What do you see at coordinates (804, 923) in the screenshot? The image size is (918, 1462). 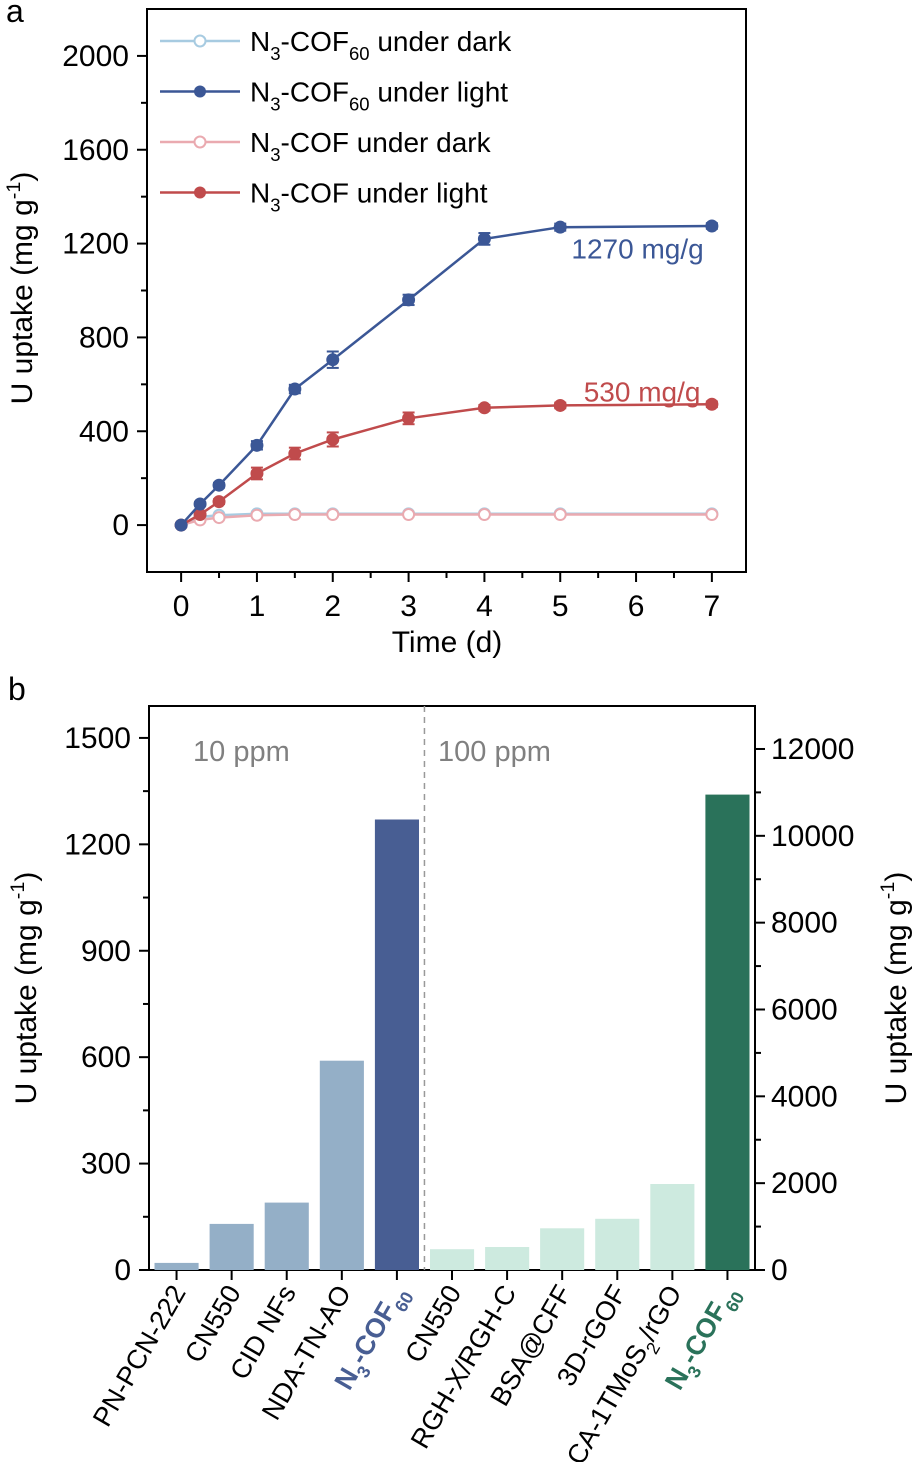 I see `right-y-tick-label: 8000` at bounding box center [804, 923].